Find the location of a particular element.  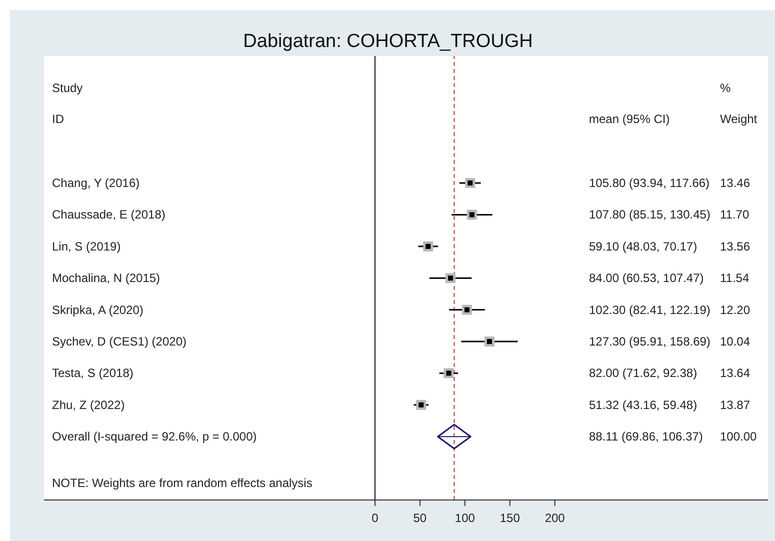

chart-title: Dabigatran: COHORTA_TROUGH is located at coordinates (388, 41).